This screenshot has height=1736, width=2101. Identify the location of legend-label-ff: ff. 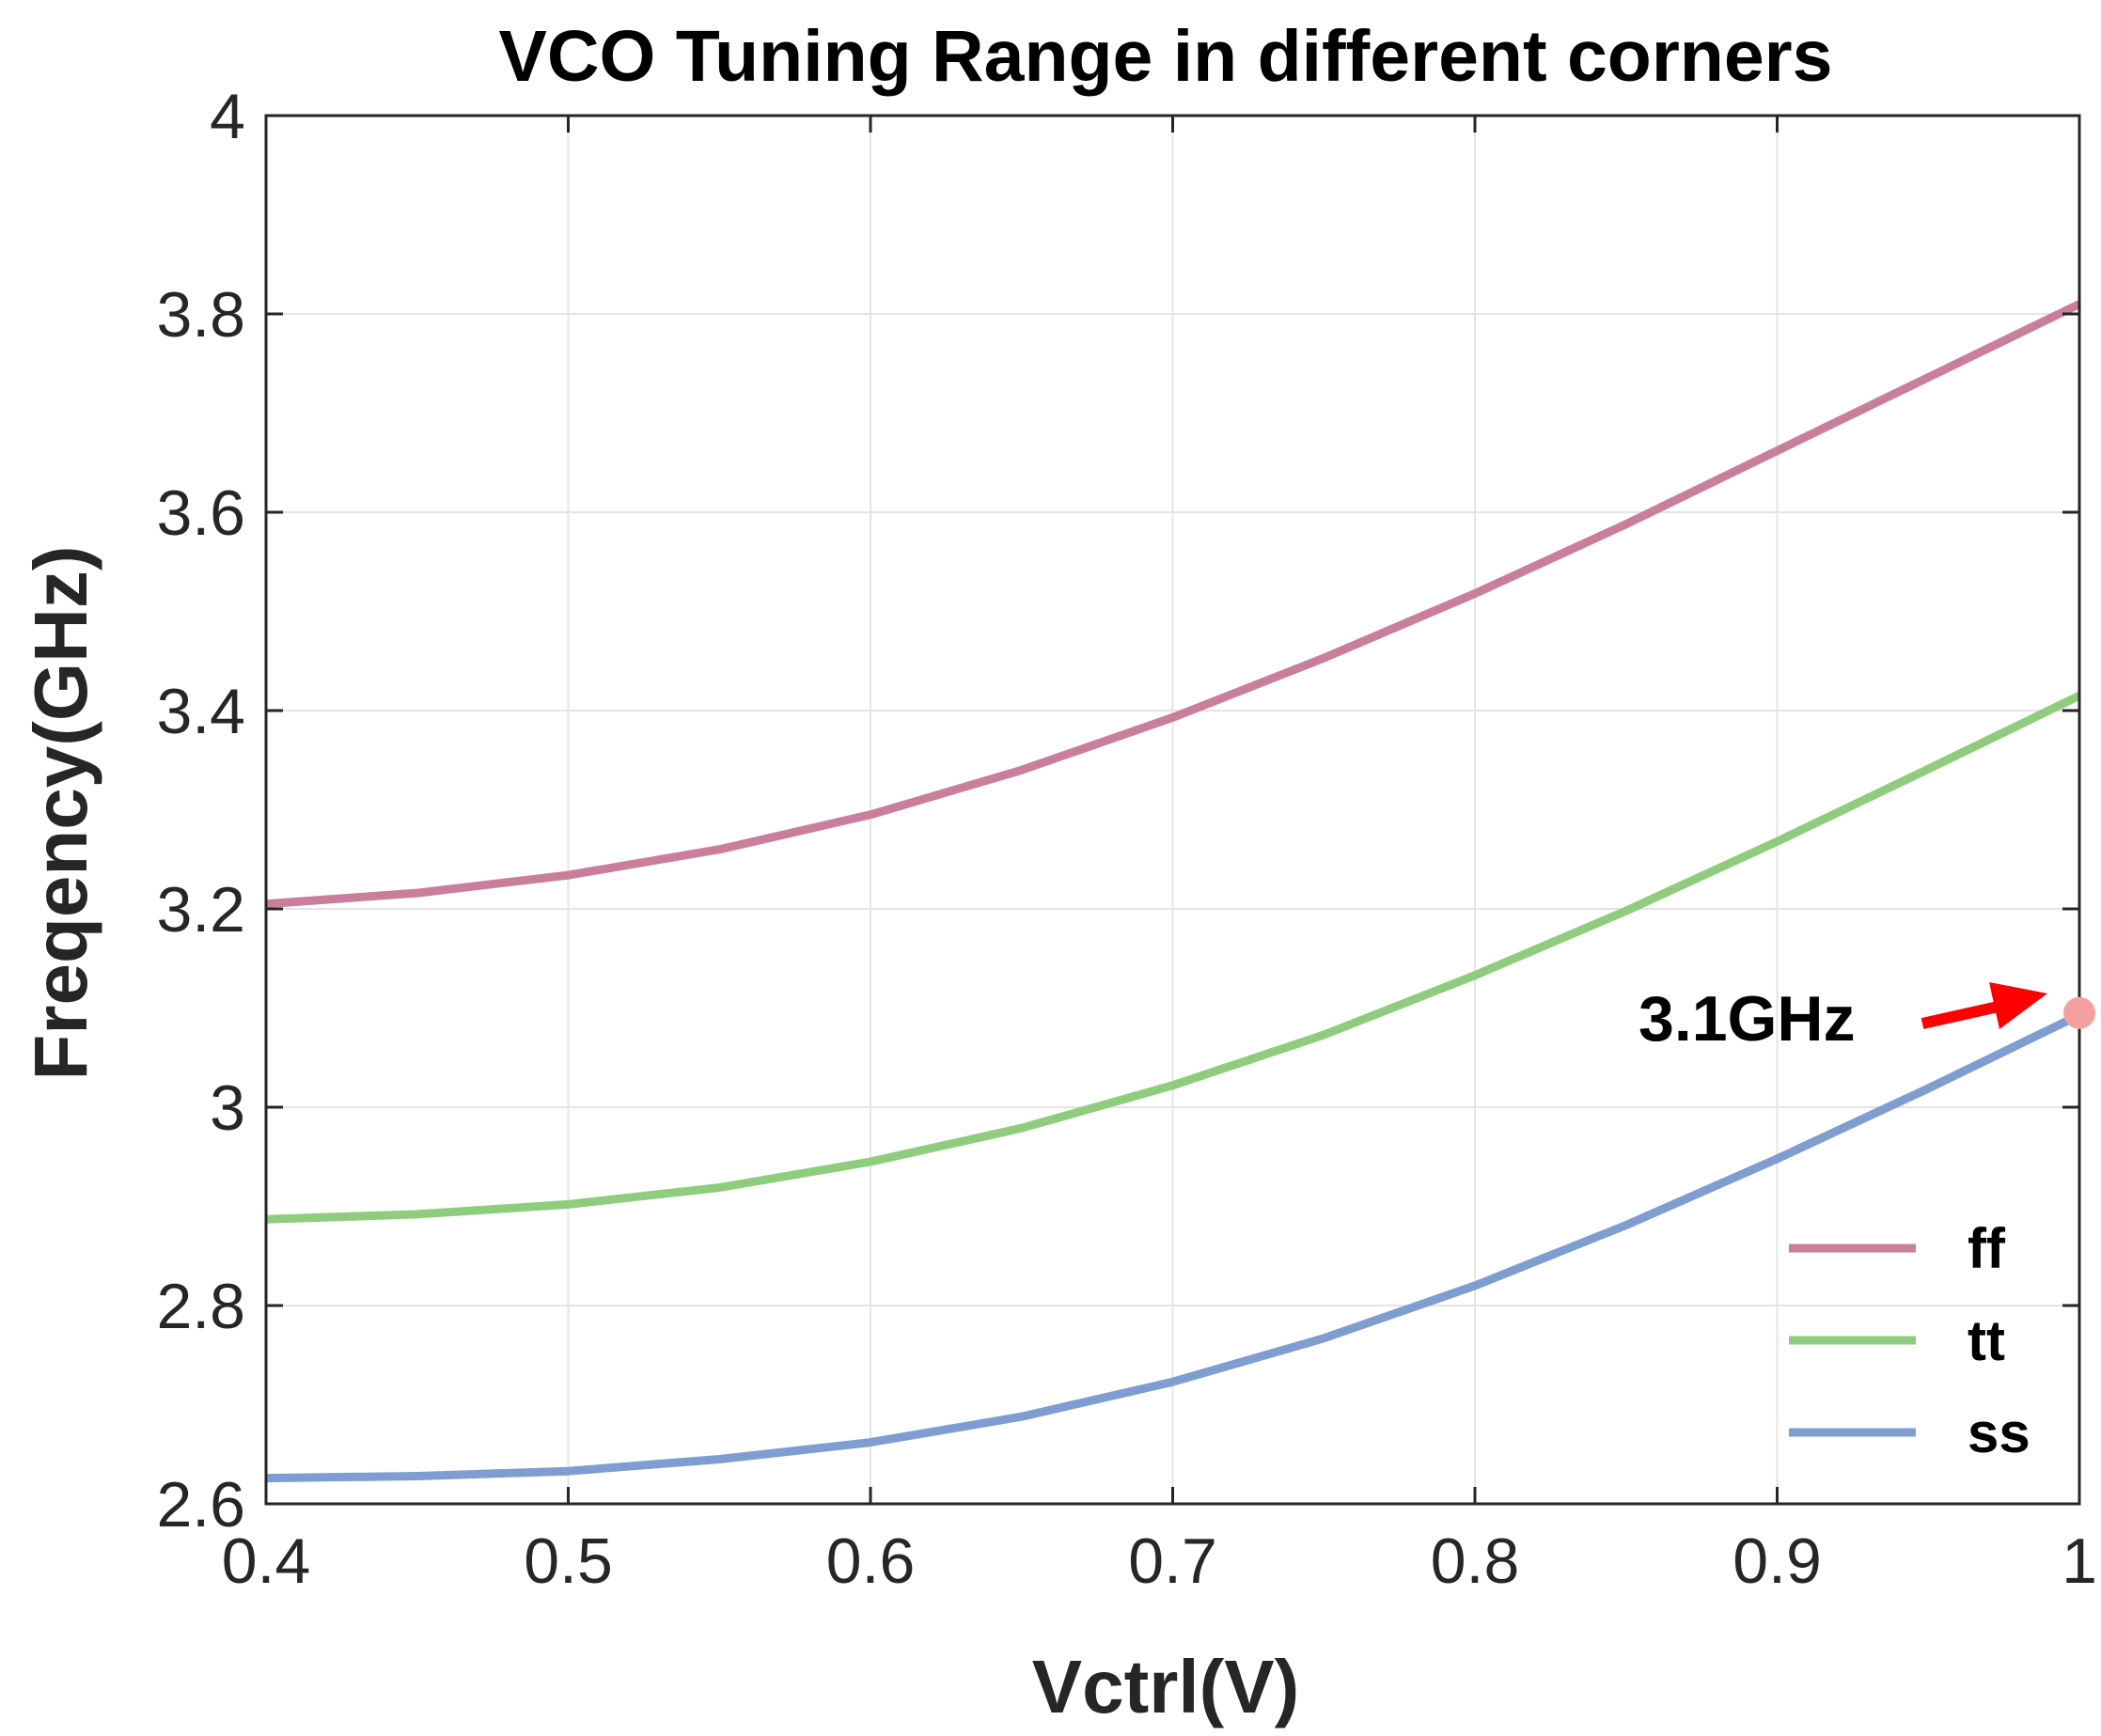
(1987, 1248).